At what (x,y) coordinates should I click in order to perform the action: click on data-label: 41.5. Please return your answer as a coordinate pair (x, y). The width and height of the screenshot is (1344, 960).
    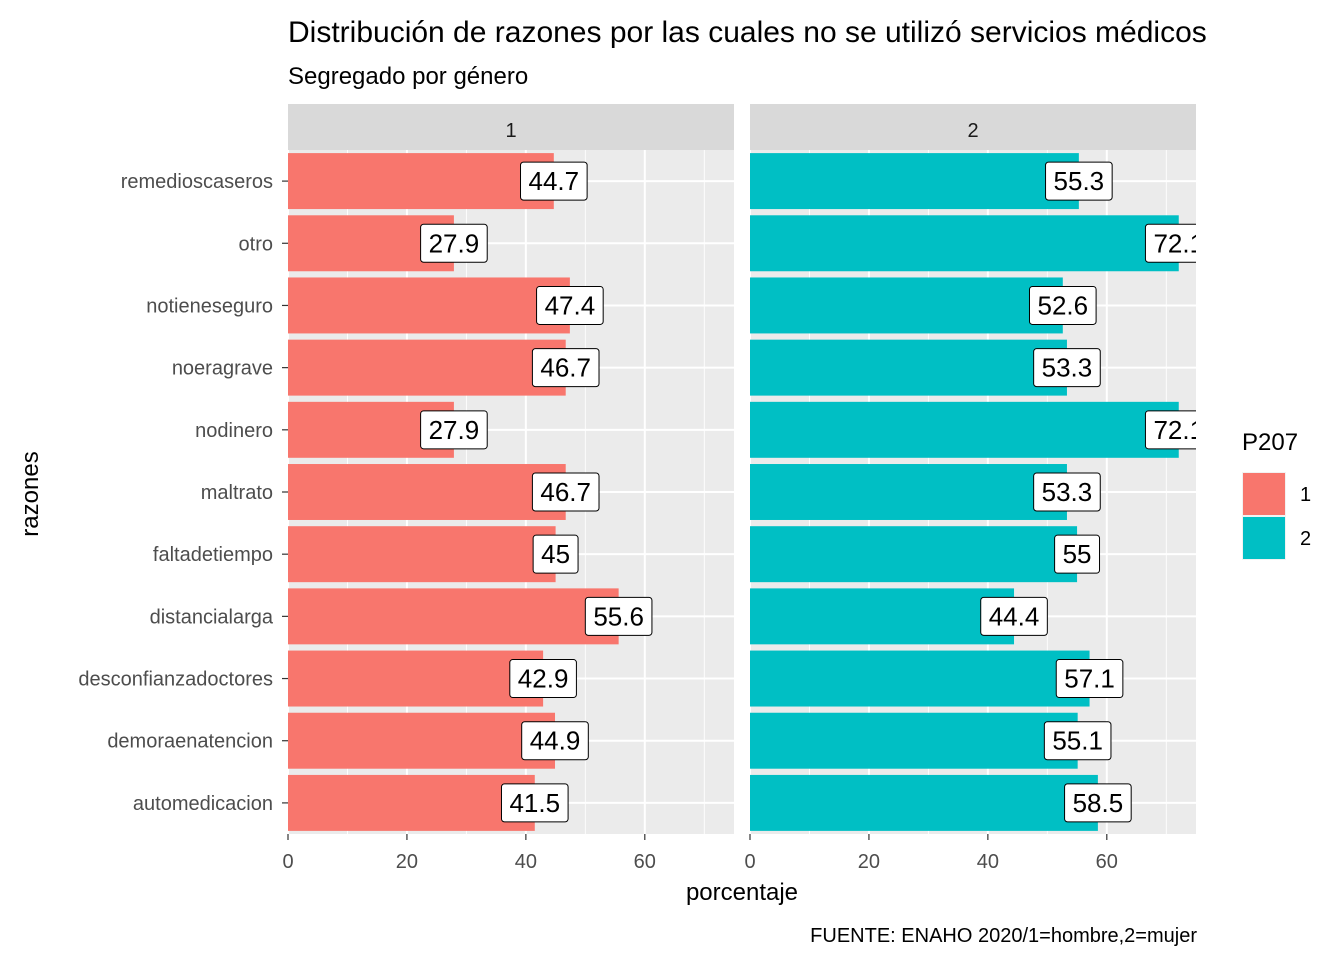
    Looking at the image, I should click on (534, 803).